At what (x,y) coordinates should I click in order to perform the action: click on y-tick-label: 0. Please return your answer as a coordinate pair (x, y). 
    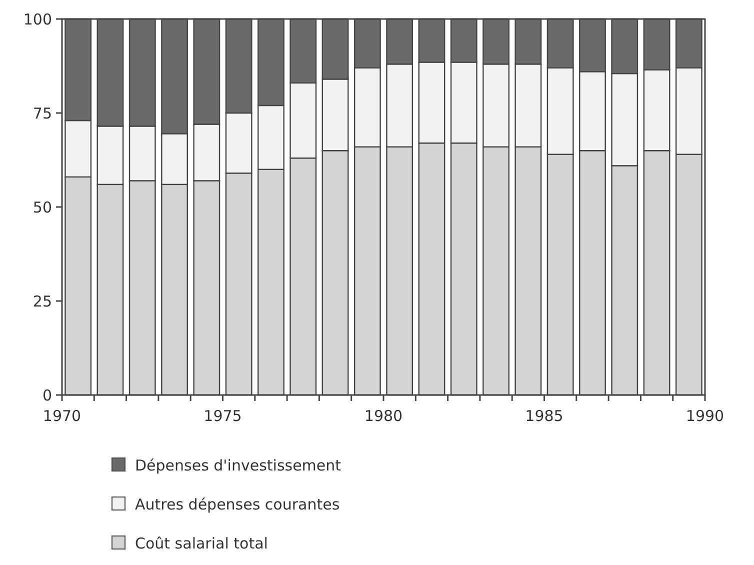
    Looking at the image, I should click on (47, 395).